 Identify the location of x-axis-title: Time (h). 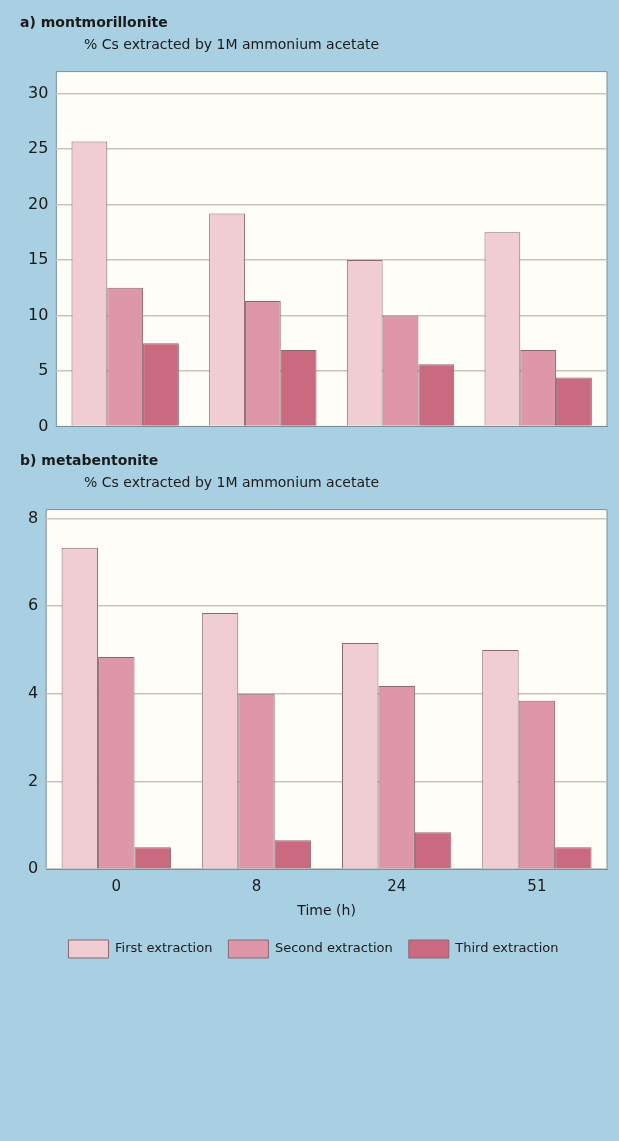
(326, 910).